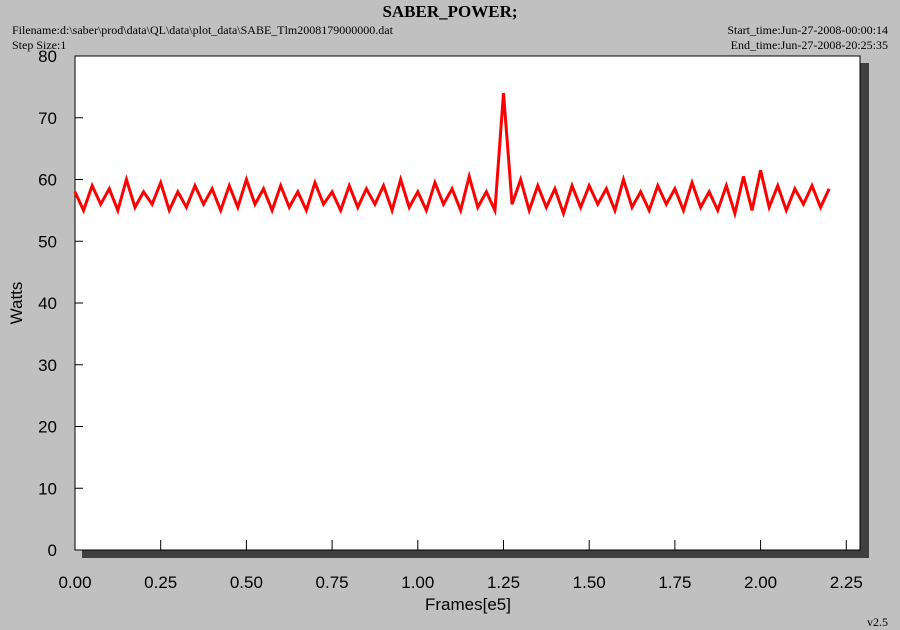 The height and width of the screenshot is (630, 900). Describe the element at coordinates (246, 582) in the screenshot. I see `x-tick-label: 0.50` at that location.